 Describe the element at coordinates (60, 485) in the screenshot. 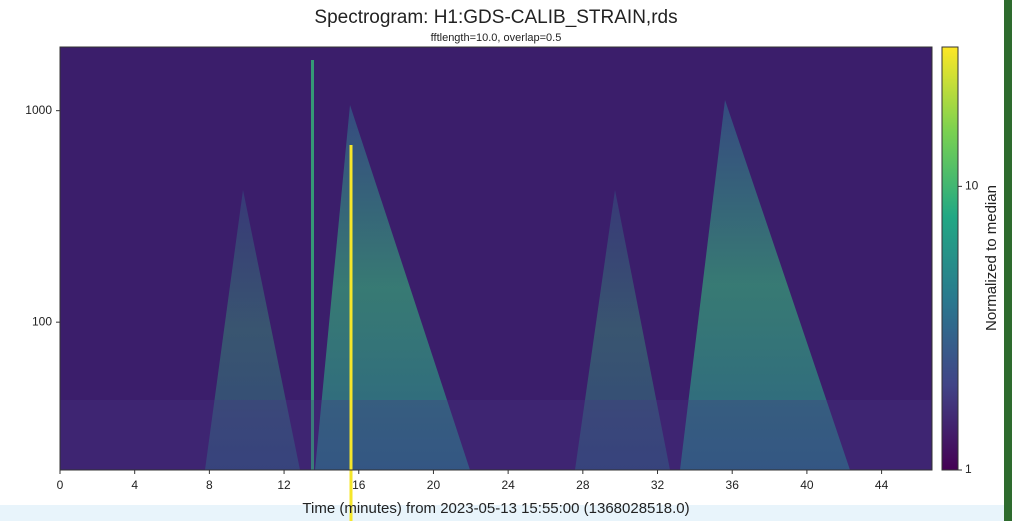

I see `x-tick-label: 0` at that location.